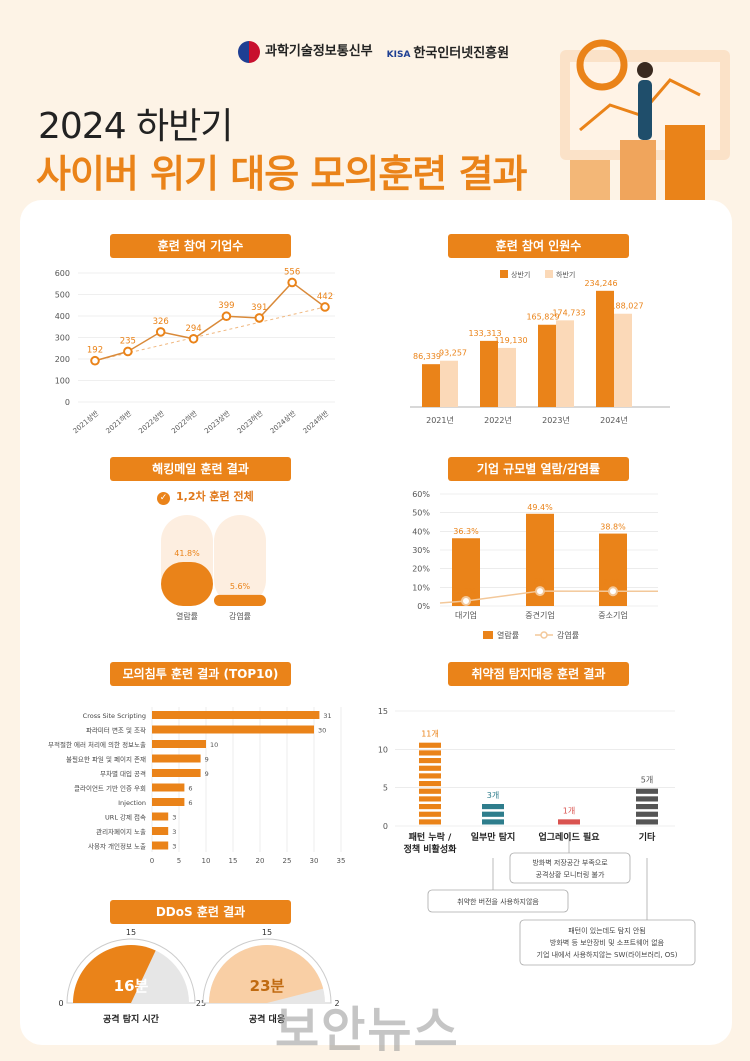  I want to click on y-tick-label: 무차별 대입 공격, so click(123, 773).